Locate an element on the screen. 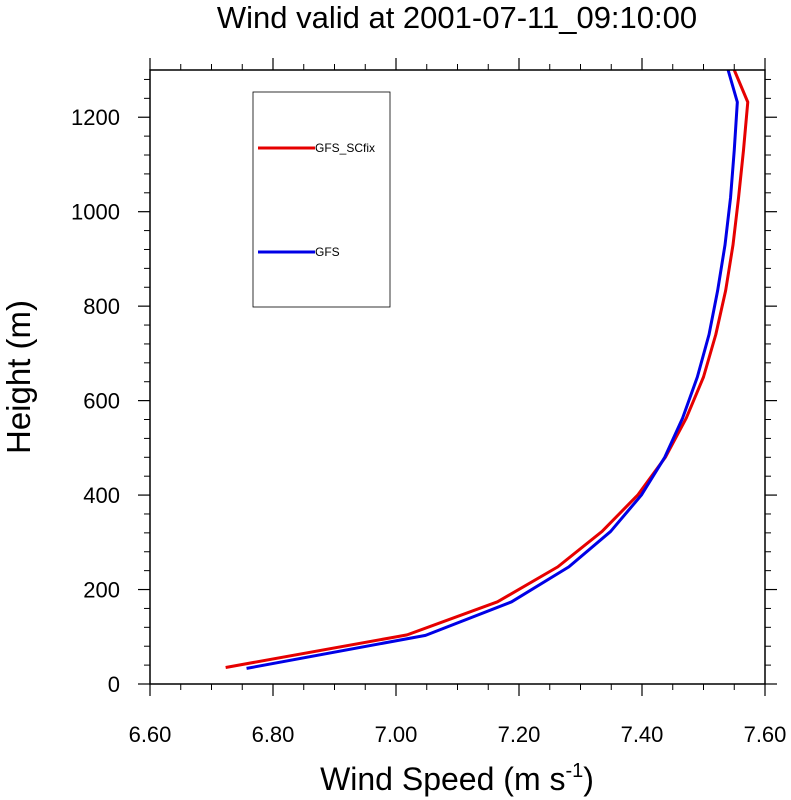 The width and height of the screenshot is (791, 800). x-tick-label: 7.20 is located at coordinates (519, 734).